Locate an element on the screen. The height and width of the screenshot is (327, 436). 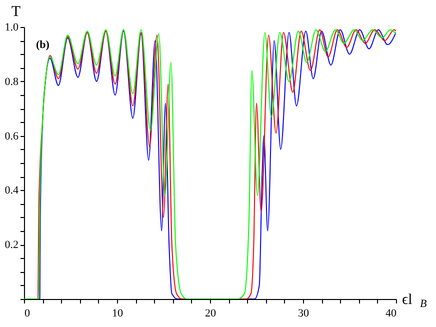
y-tick-label: 0.4 is located at coordinates (11, 190).